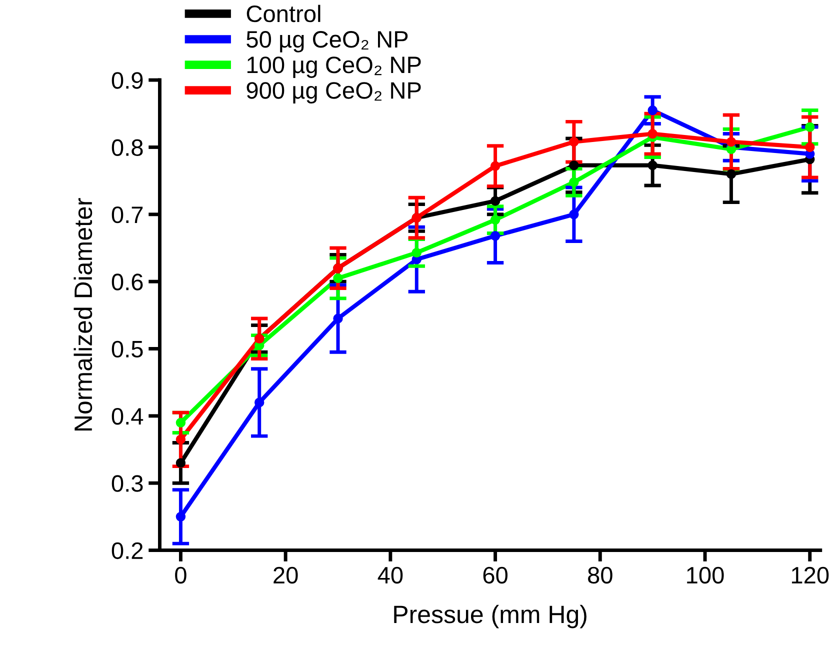  I want to click on x-tick-label: 0, so click(180, 575).